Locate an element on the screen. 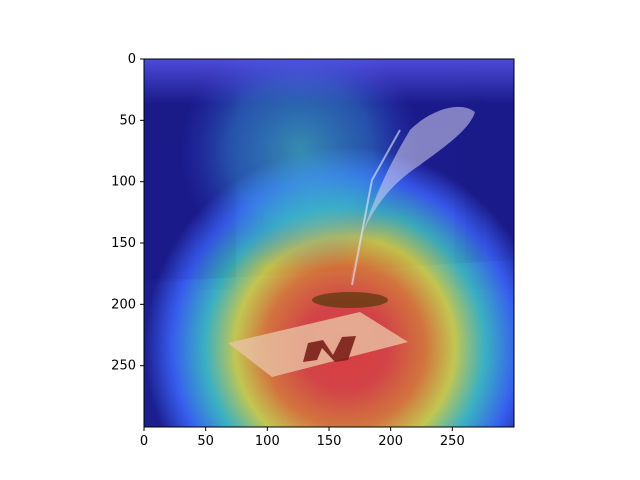 This screenshot has height=480, width=640. y-axis: 0 50 100 150 200 250 is located at coordinates (127, 213).